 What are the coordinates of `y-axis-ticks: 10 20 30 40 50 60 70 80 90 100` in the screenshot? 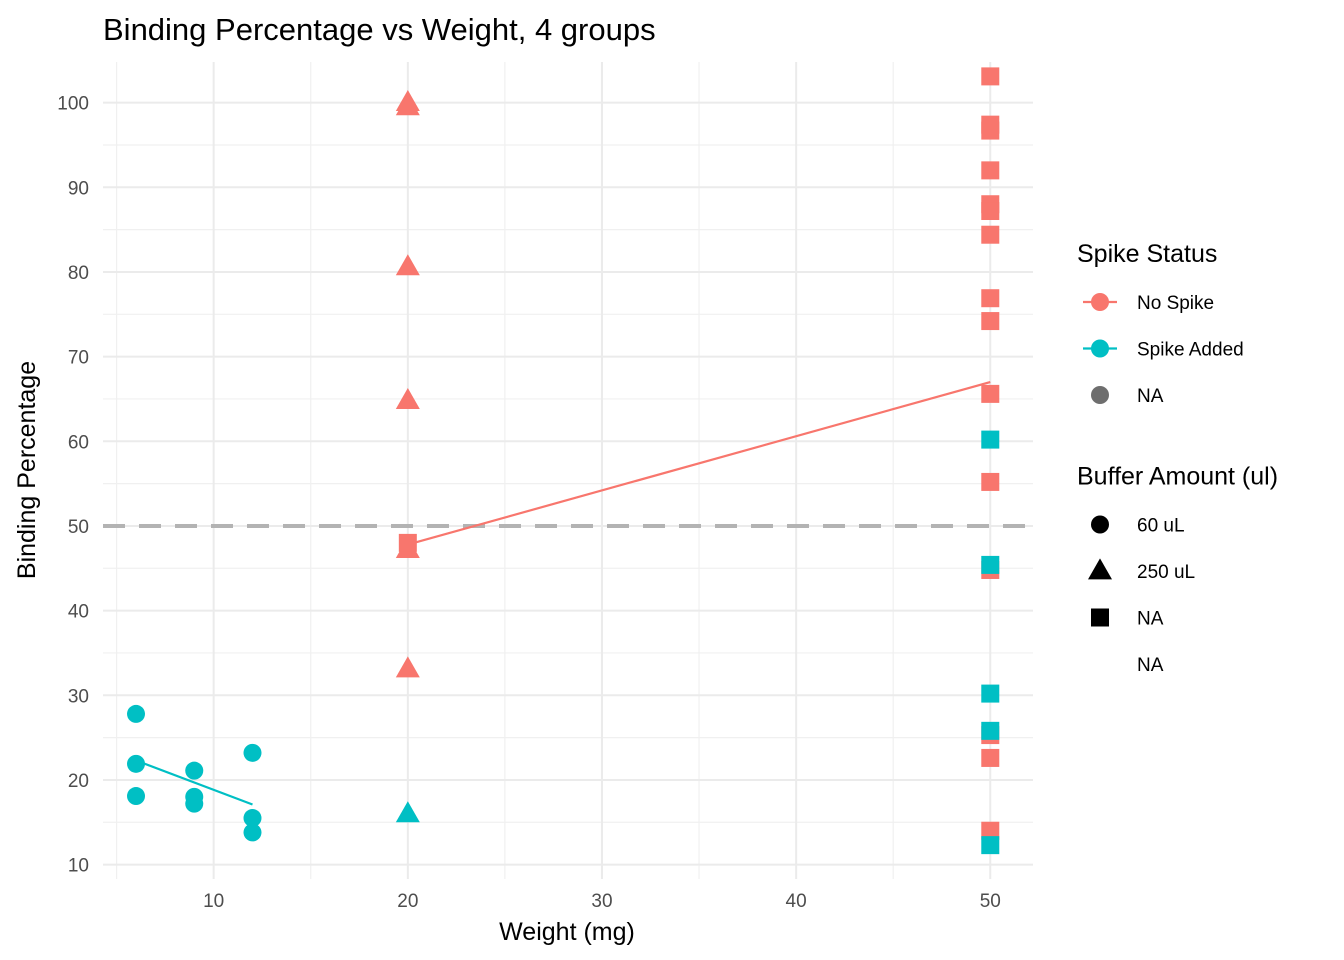 It's located at (73, 485).